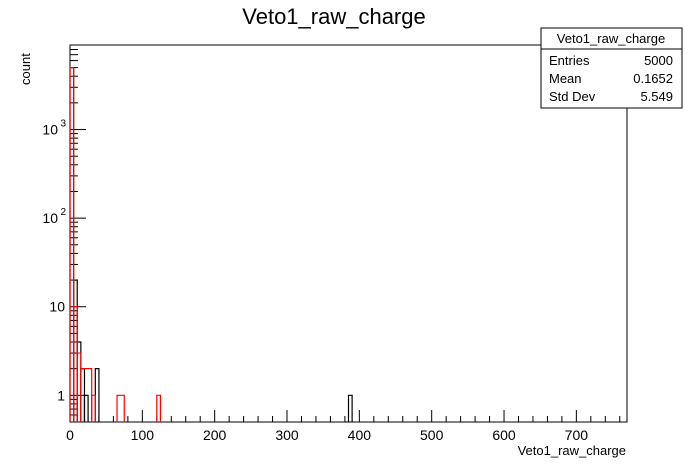  What do you see at coordinates (656, 96) in the screenshot?
I see `stats-value-stddev: 5.549` at bounding box center [656, 96].